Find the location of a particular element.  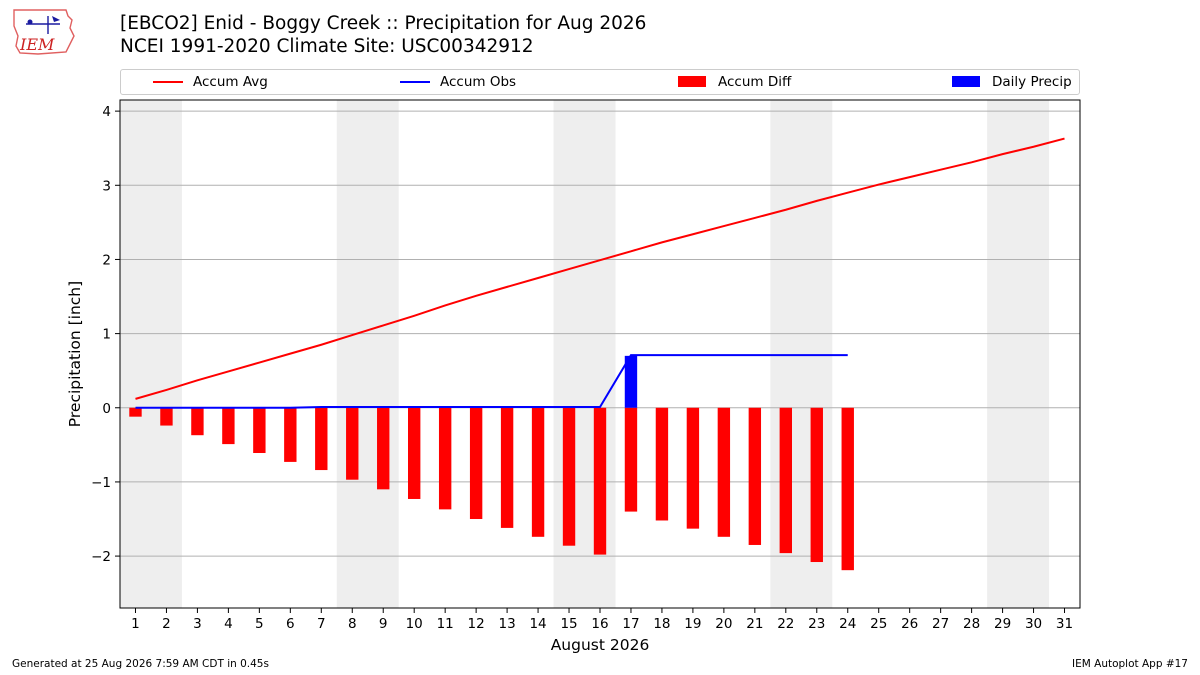

x-tick-label-23: 23 is located at coordinates (816, 624).